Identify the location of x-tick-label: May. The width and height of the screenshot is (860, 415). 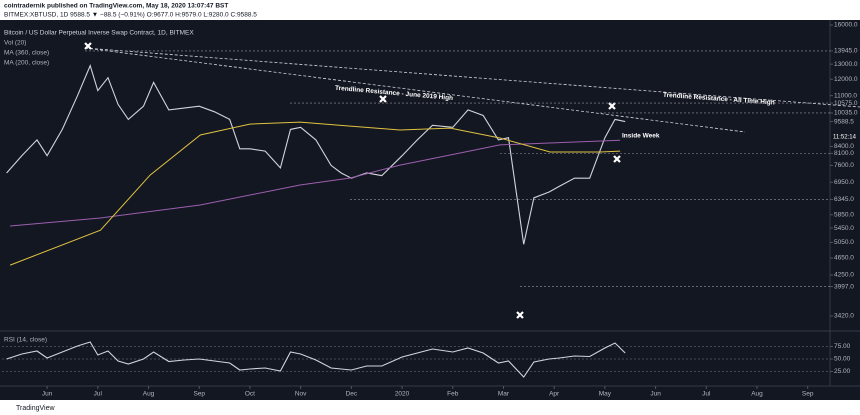
(605, 394).